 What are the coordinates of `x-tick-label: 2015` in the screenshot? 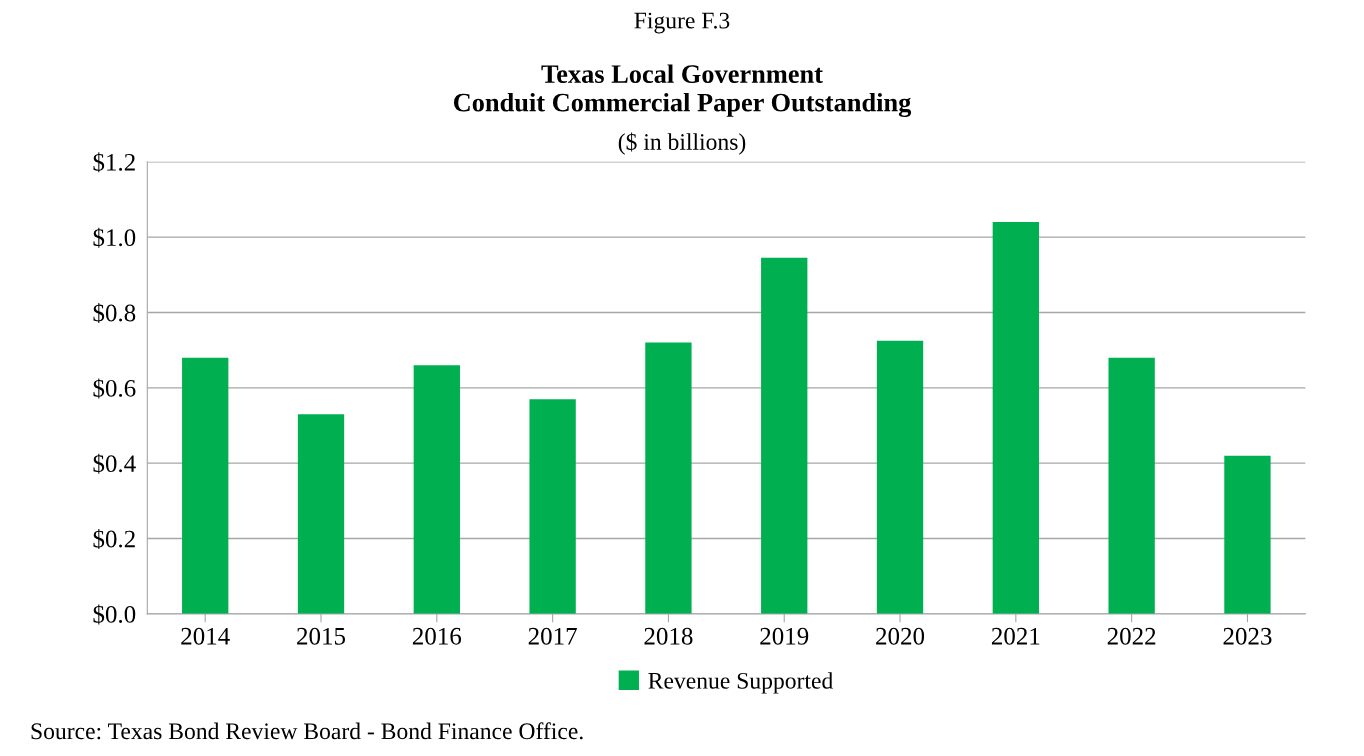 It's located at (321, 636).